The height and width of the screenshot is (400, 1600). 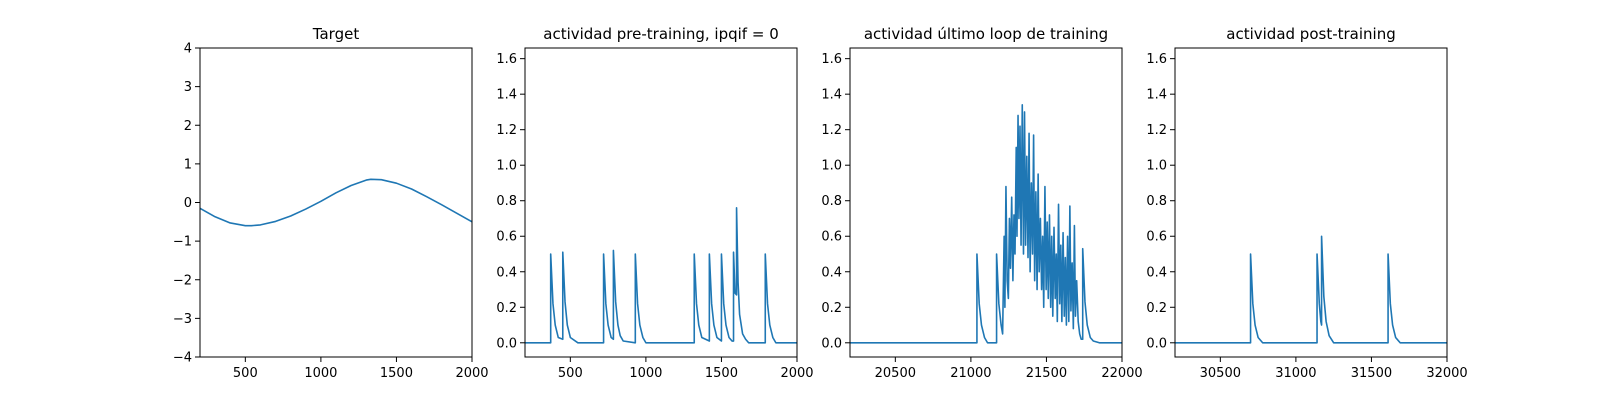 What do you see at coordinates (188, 87) in the screenshot?
I see `y-tick-label: 3` at bounding box center [188, 87].